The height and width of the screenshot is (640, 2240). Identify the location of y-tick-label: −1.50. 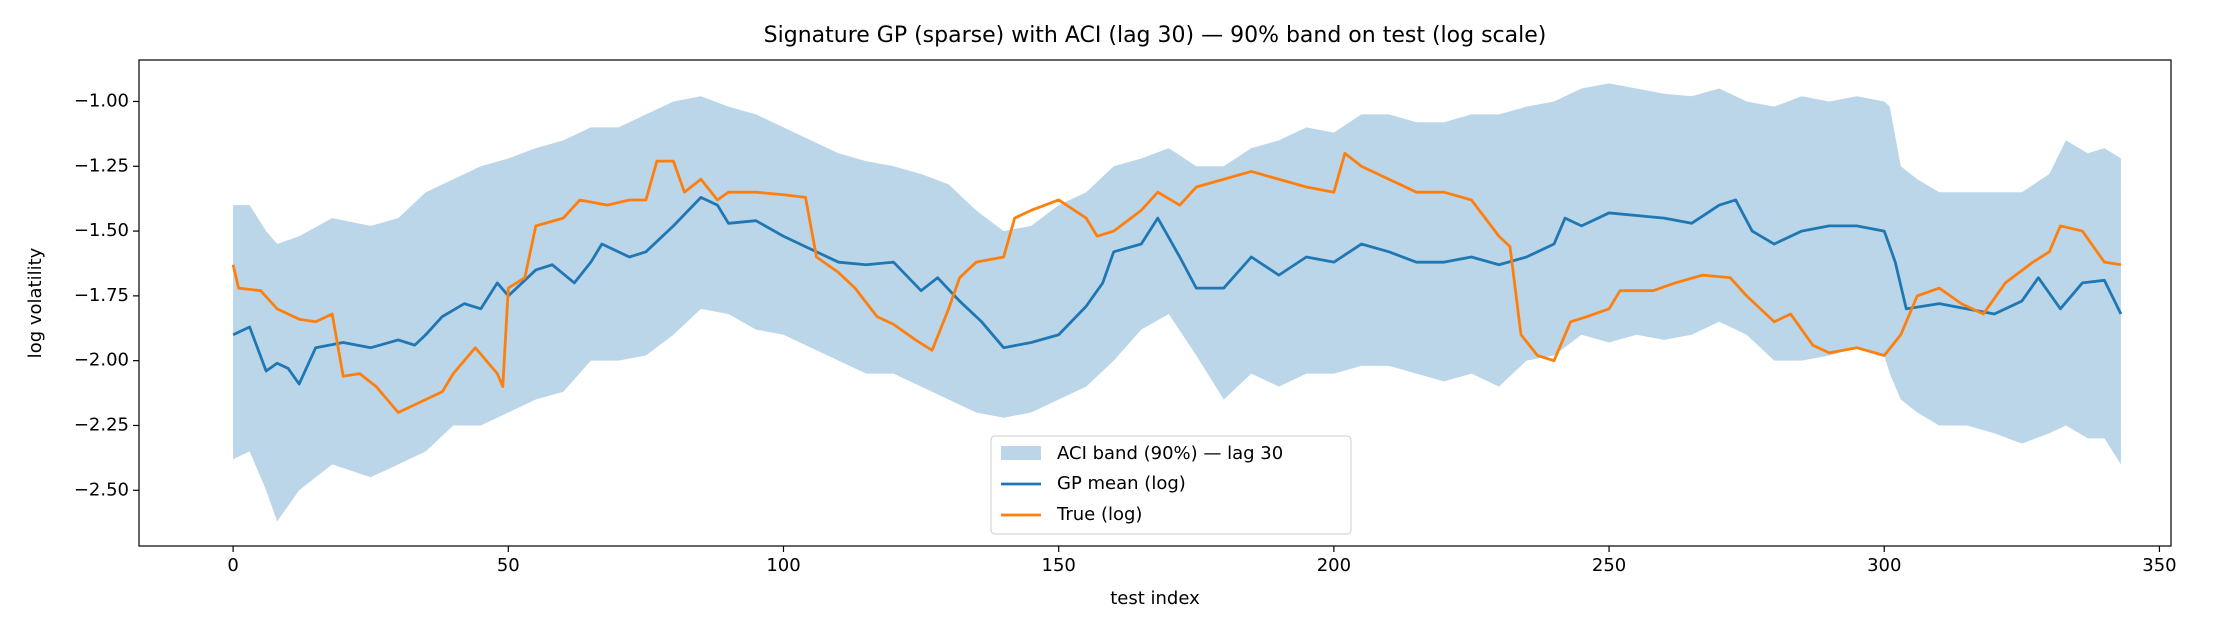
(101, 230).